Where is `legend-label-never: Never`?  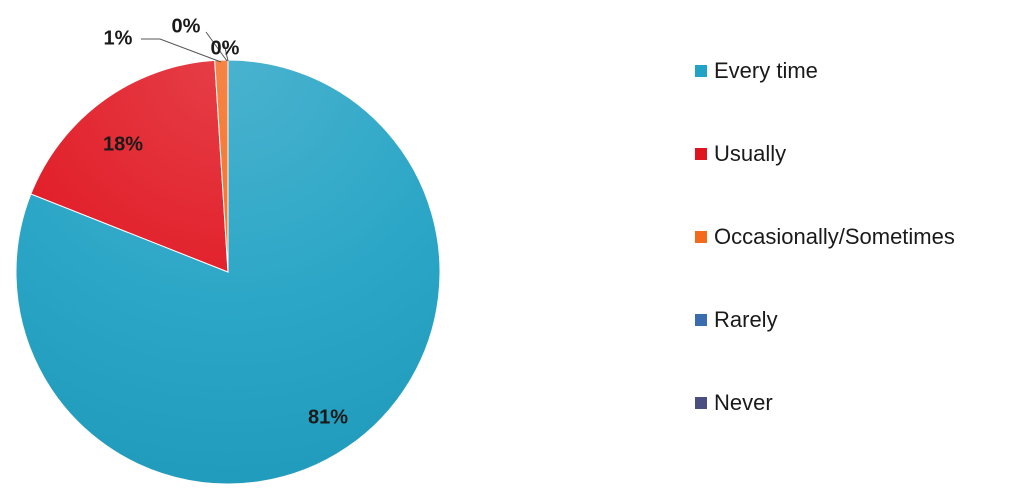 legend-label-never: Never is located at coordinates (743, 402).